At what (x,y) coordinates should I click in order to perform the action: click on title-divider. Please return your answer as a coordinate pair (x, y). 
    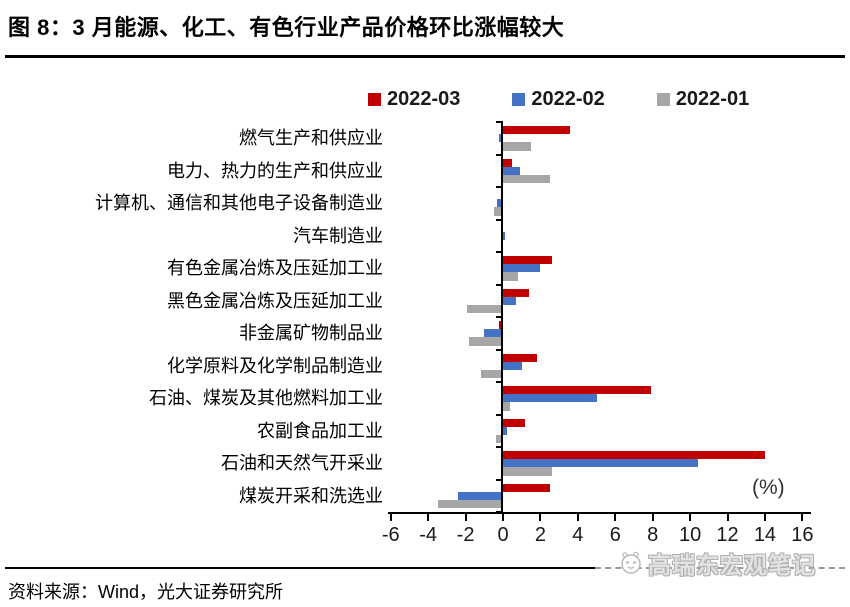
    Looking at the image, I should click on (425, 56).